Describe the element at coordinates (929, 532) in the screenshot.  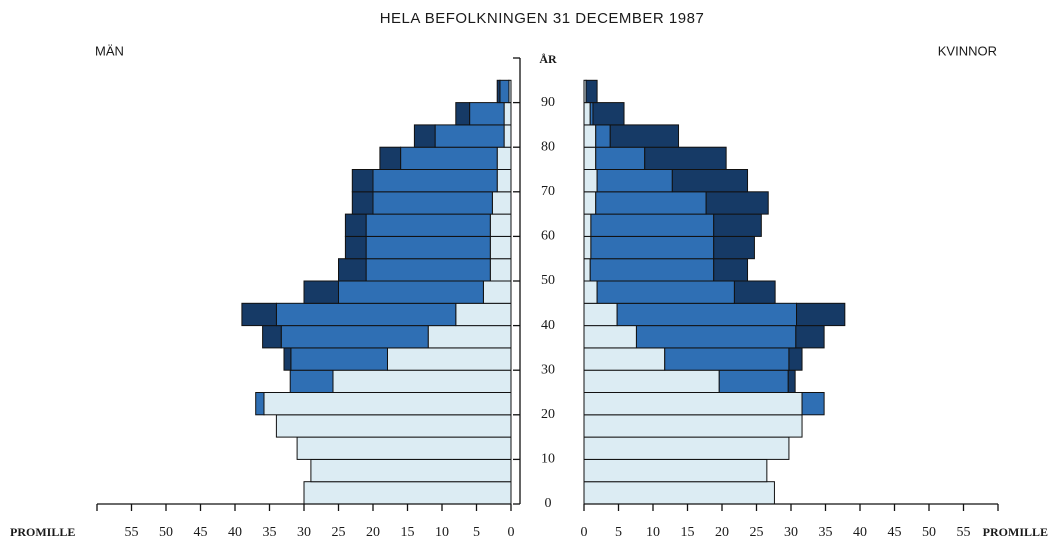
I see `x-tick-label: 50` at that location.